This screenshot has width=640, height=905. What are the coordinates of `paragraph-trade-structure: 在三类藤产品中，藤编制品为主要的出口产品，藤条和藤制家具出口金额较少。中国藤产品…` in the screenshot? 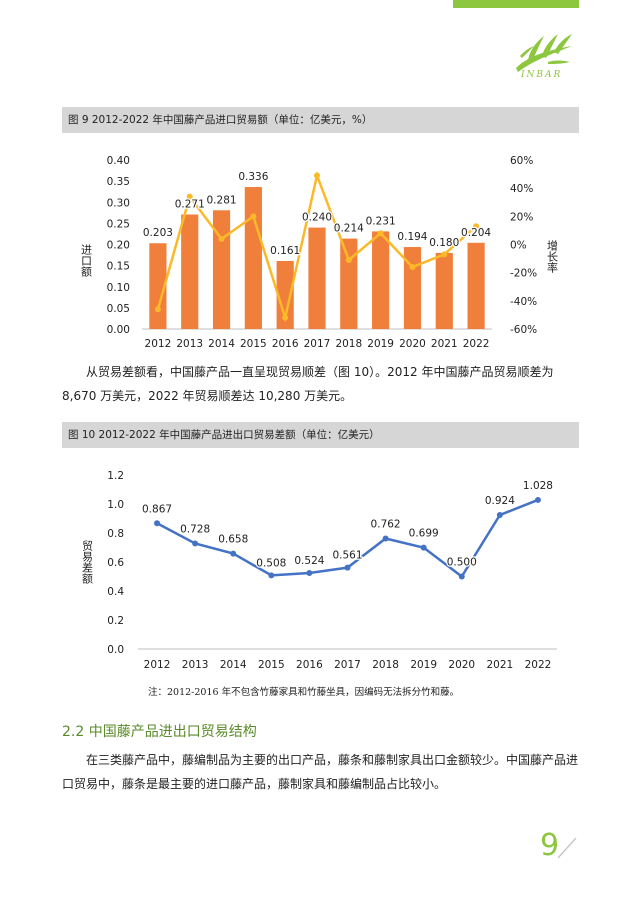 It's located at (320, 772).